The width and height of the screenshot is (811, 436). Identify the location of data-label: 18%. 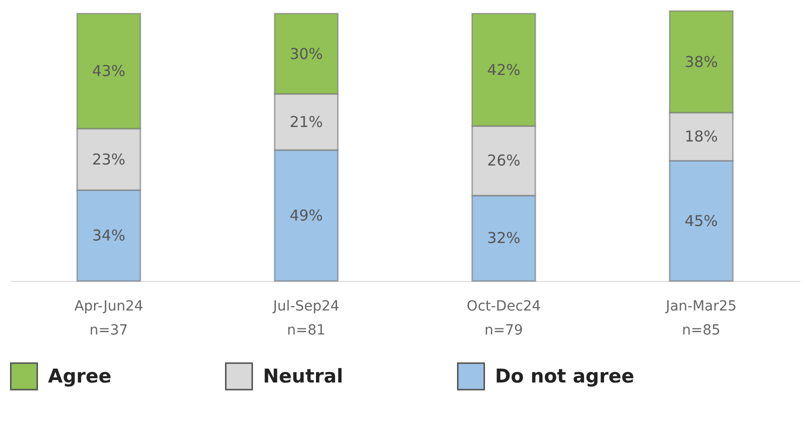
(701, 137).